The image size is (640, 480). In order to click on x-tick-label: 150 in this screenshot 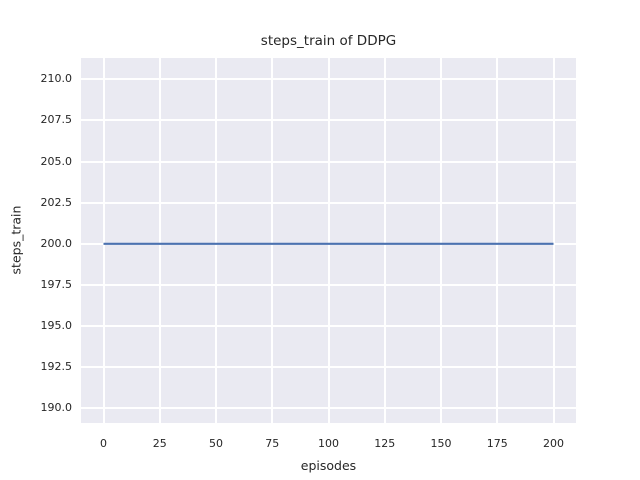, I will do `click(441, 443)`.